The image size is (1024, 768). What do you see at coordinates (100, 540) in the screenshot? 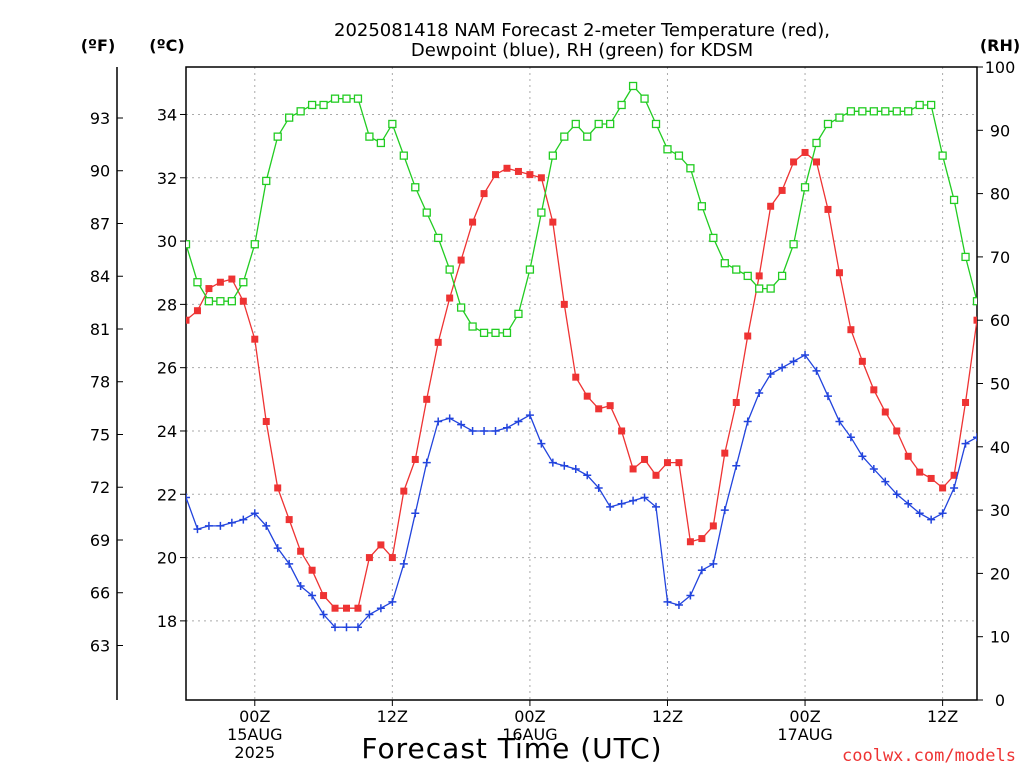
I see `fahrenheit-tick-label: 69` at bounding box center [100, 540].